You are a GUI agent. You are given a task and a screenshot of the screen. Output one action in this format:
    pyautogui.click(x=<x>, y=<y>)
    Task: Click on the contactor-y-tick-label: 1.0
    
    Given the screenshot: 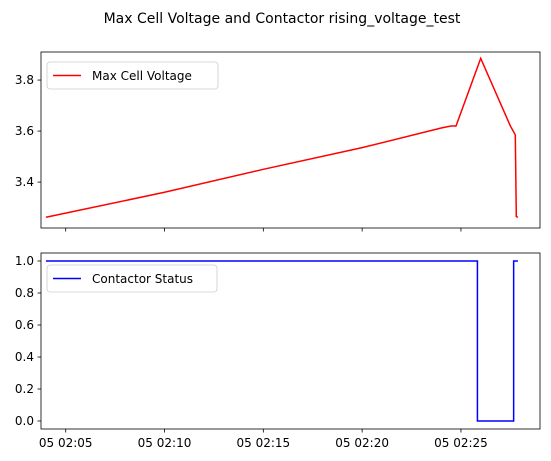 What is the action you would take?
    pyautogui.click(x=24, y=261)
    